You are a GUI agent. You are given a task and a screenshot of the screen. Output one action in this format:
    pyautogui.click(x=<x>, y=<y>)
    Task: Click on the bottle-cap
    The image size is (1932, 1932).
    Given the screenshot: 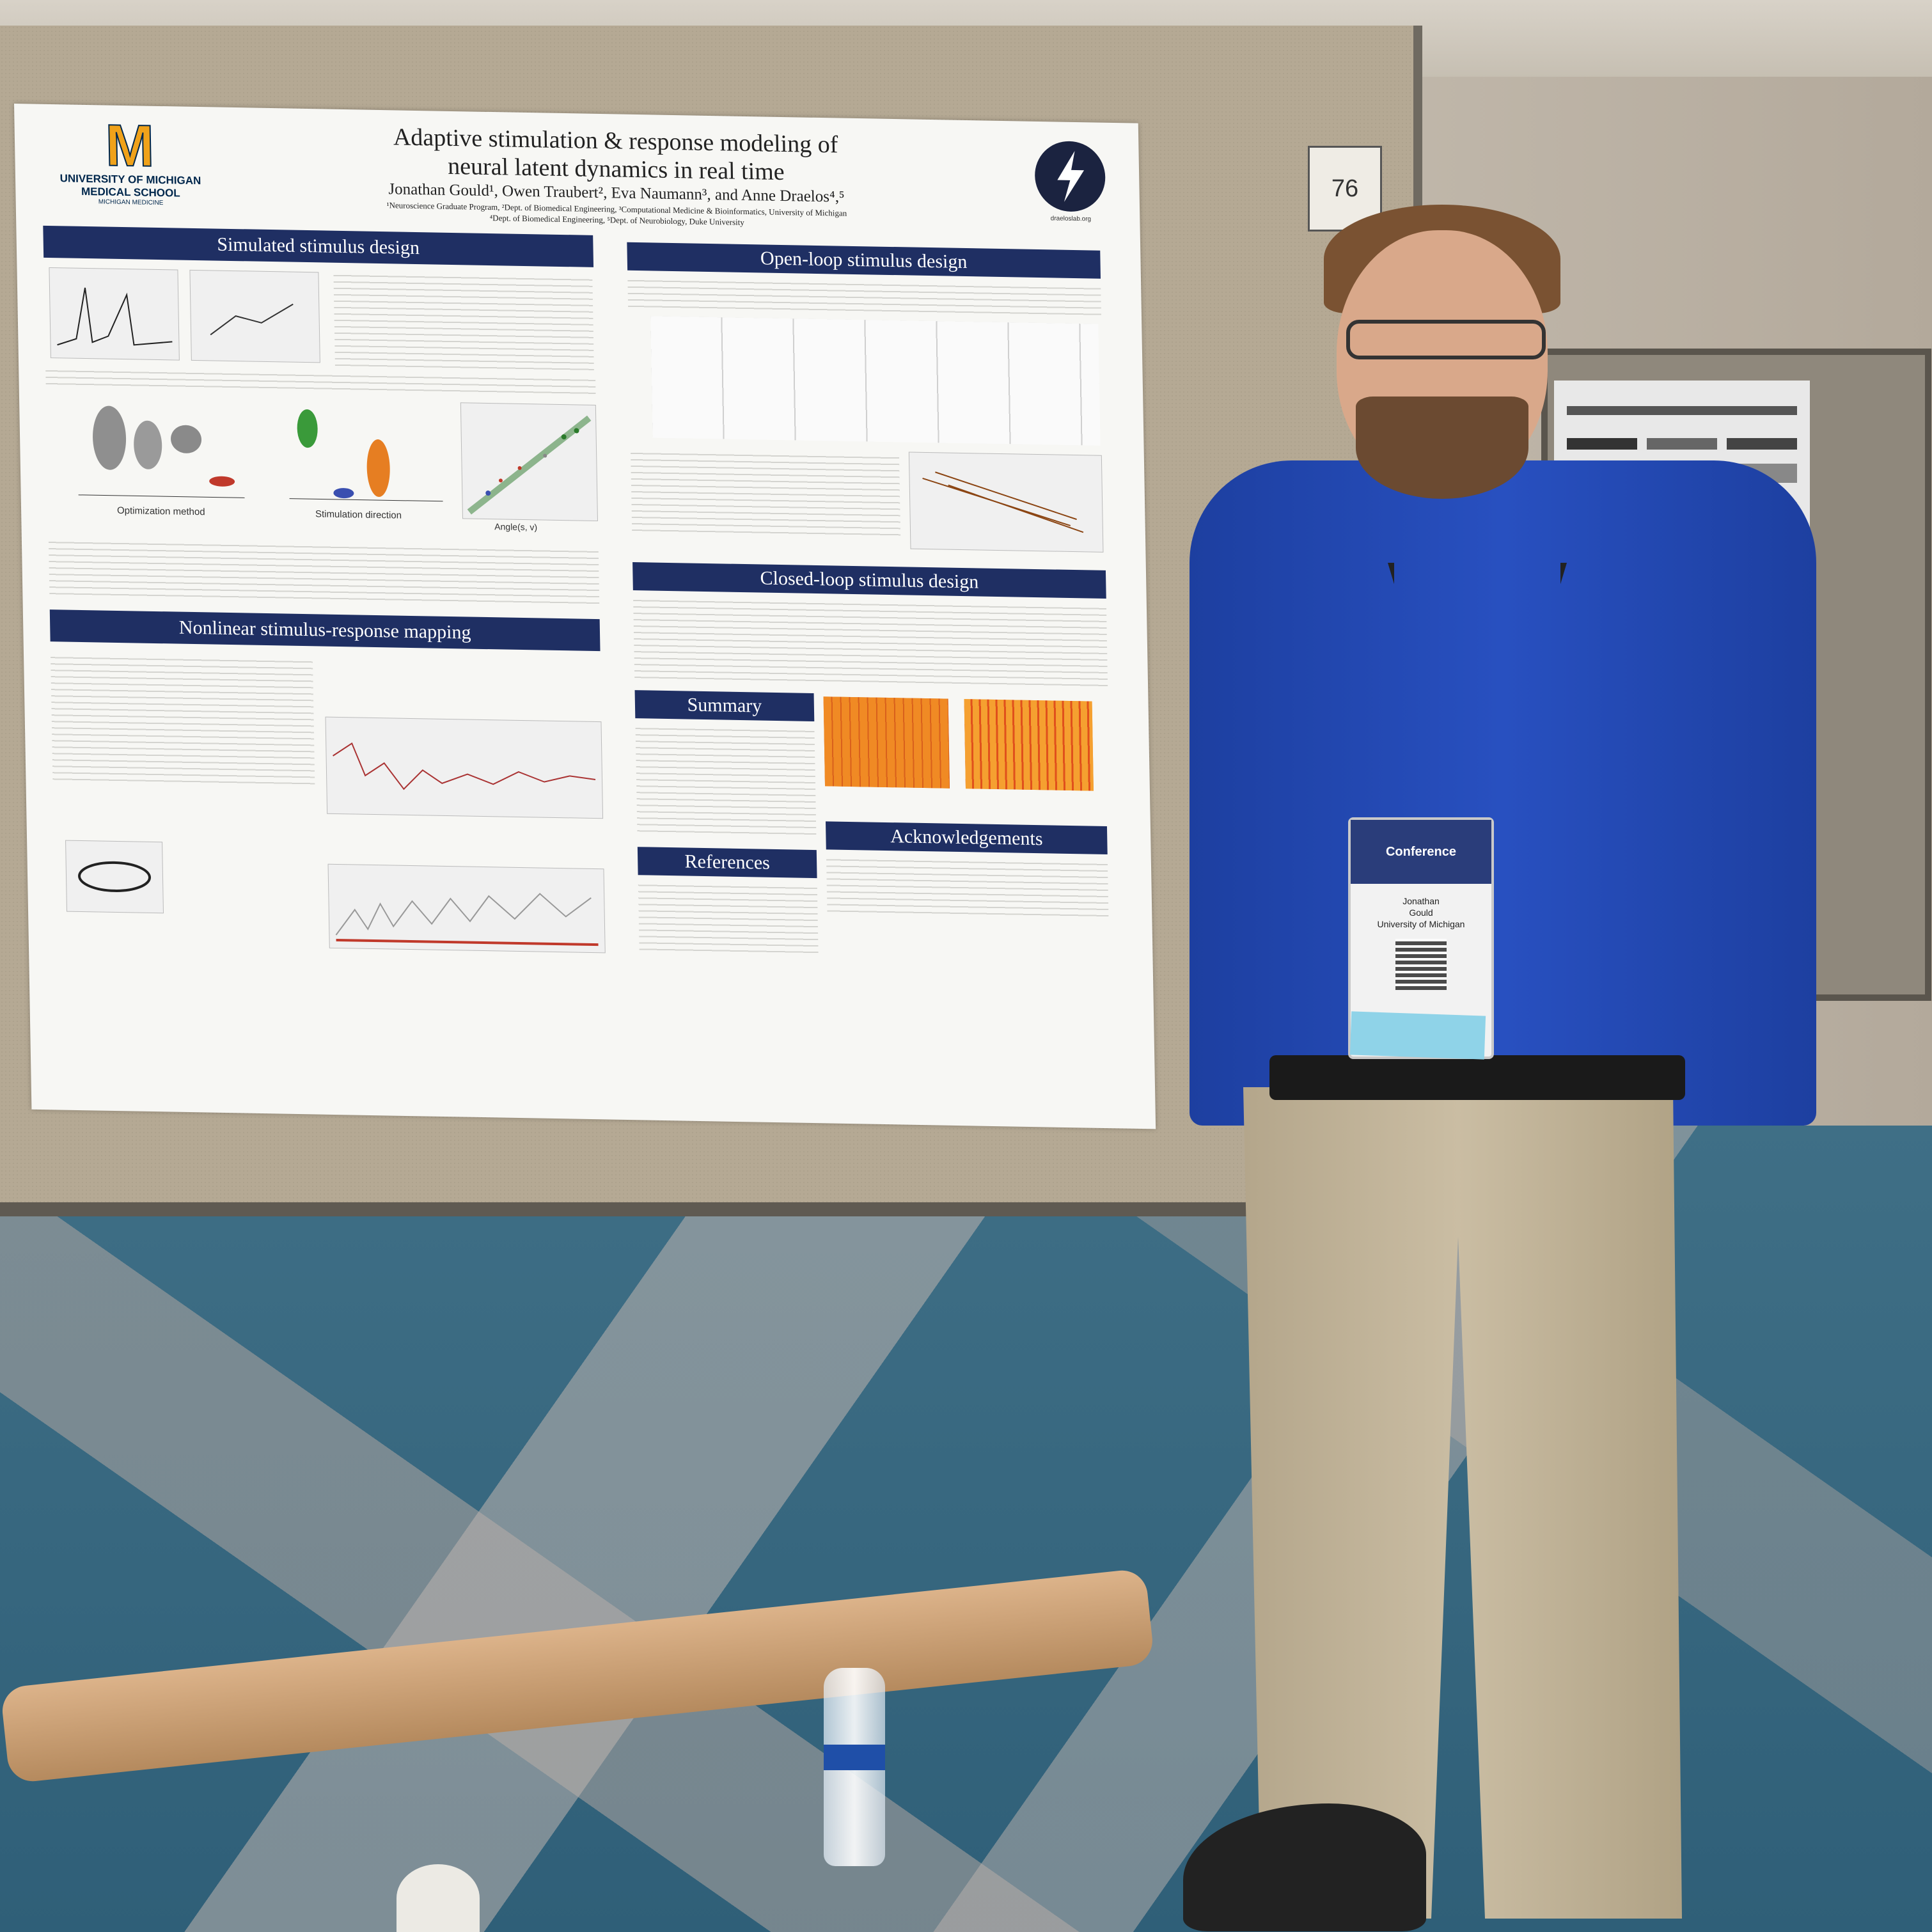 What is the action you would take?
    pyautogui.click(x=438, y=1898)
    